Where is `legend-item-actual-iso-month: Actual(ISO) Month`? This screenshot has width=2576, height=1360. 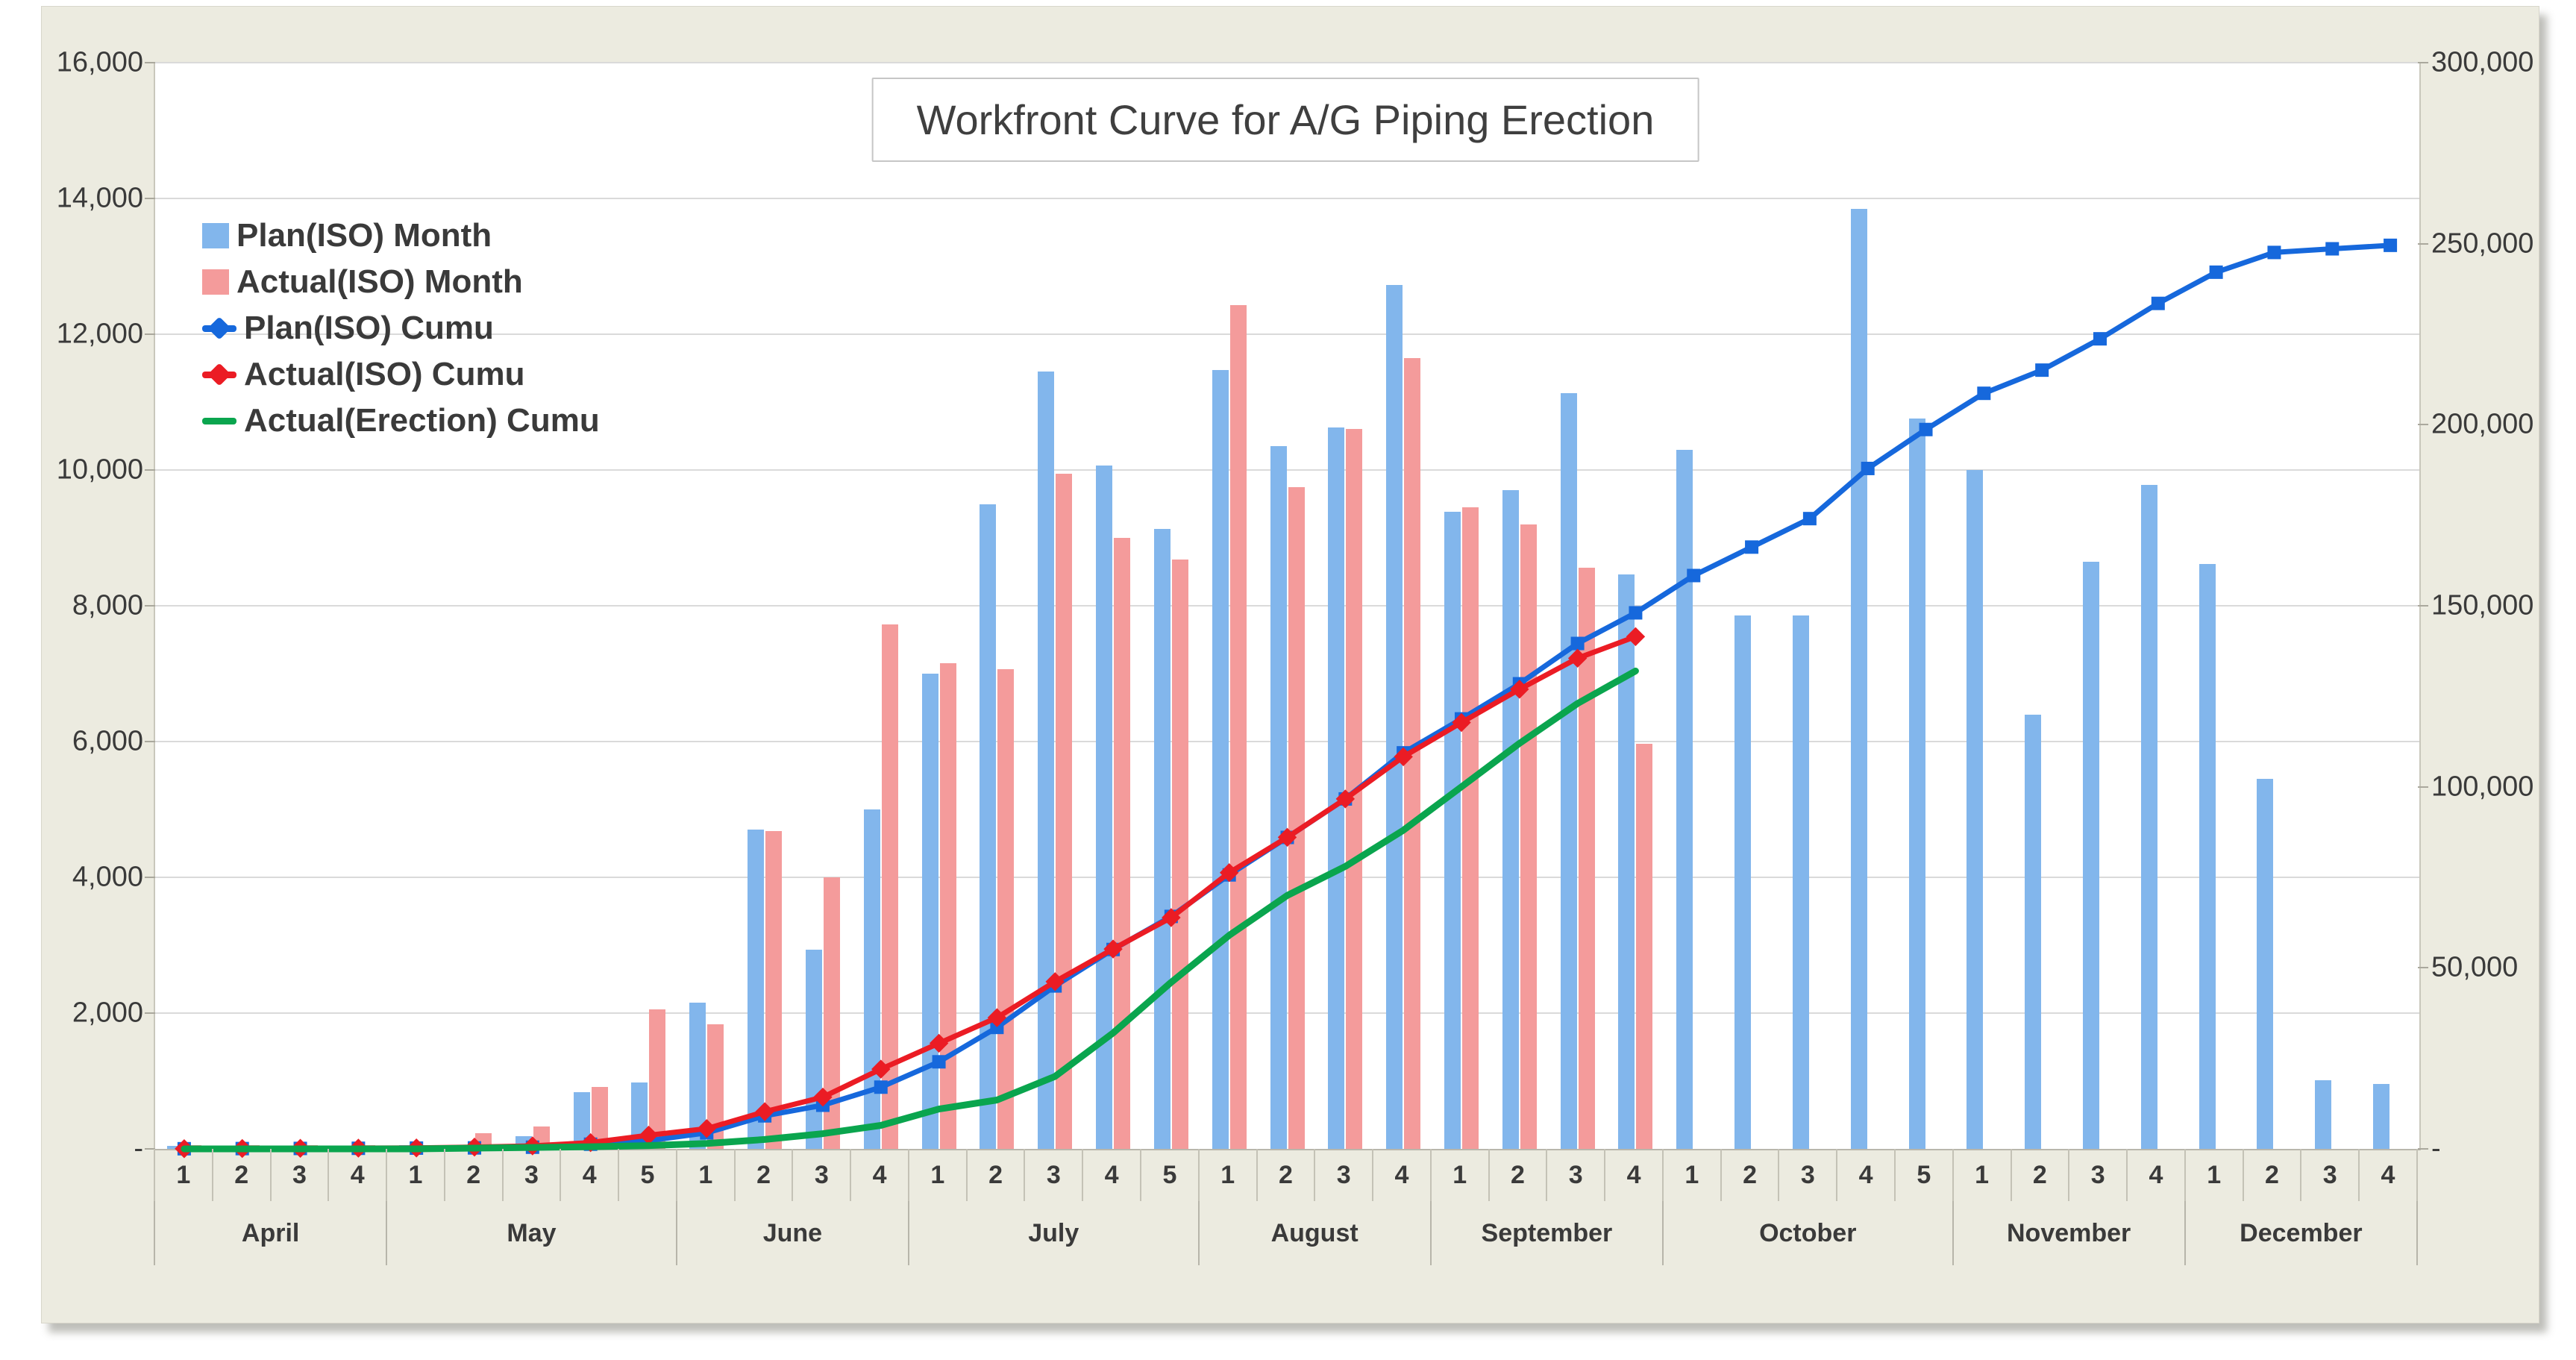 legend-item-actual-iso-month: Actual(ISO) Month is located at coordinates (401, 281).